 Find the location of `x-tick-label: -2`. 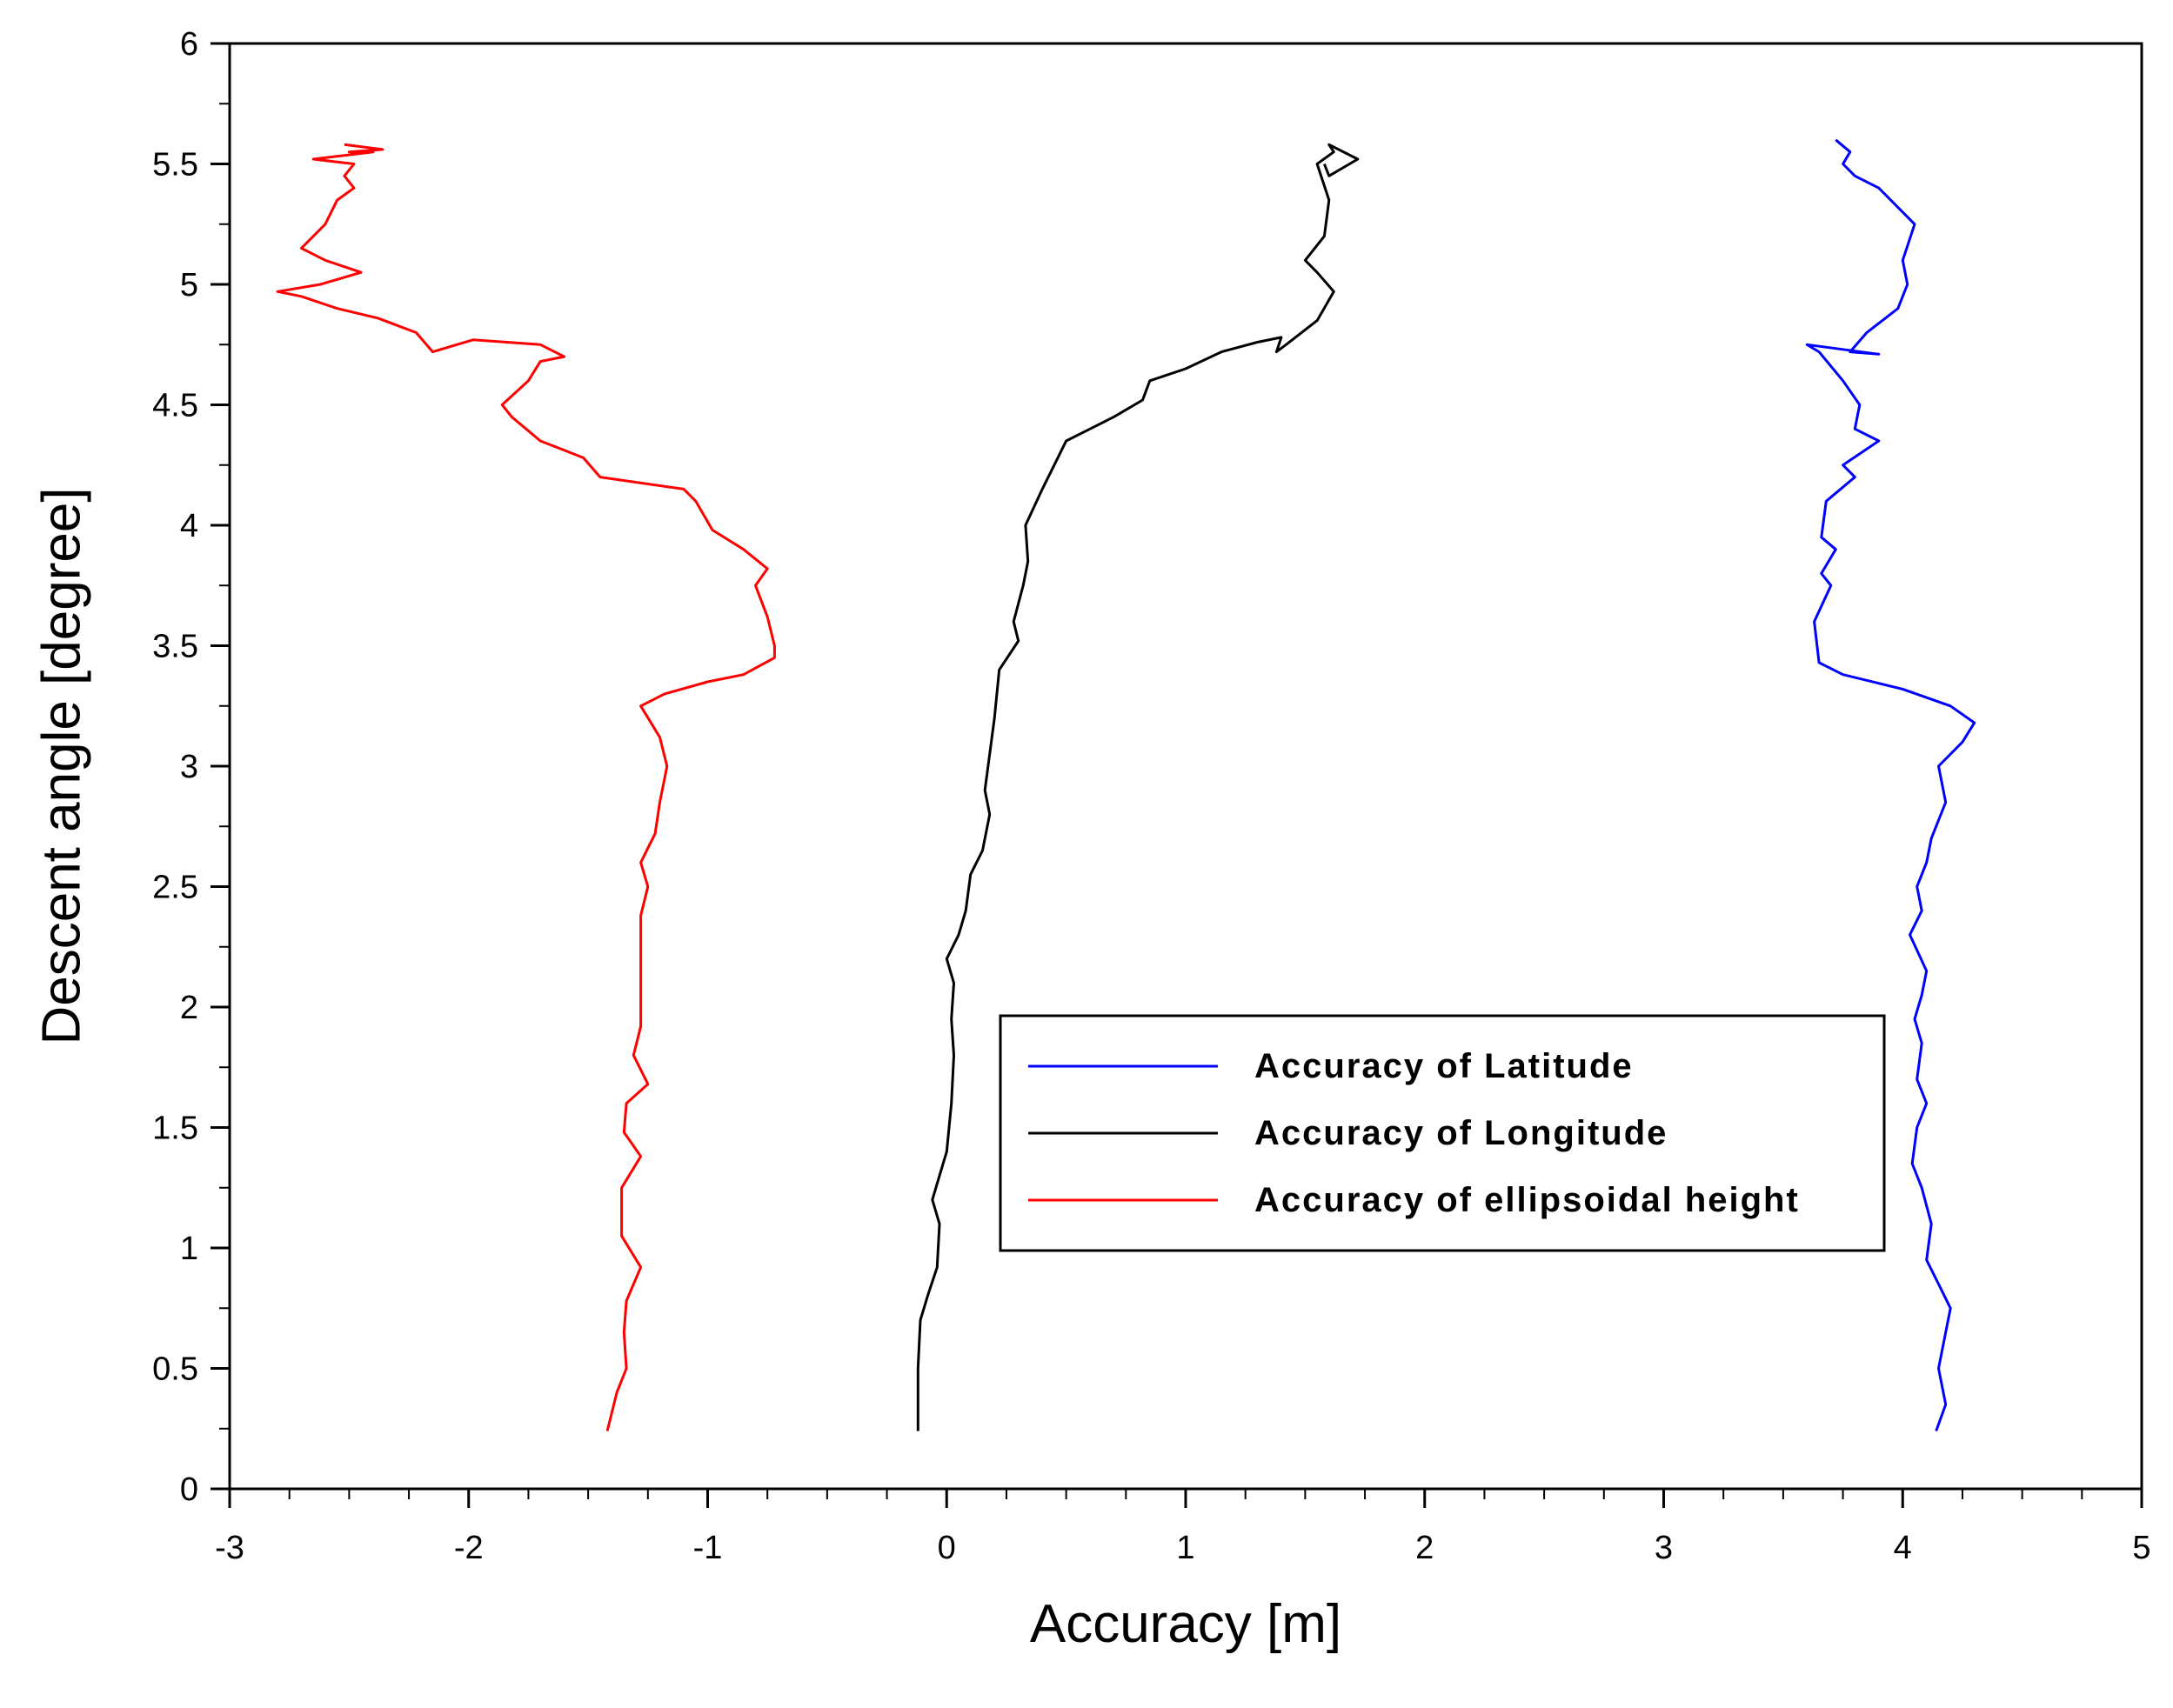

x-tick-label: -2 is located at coordinates (469, 1548).